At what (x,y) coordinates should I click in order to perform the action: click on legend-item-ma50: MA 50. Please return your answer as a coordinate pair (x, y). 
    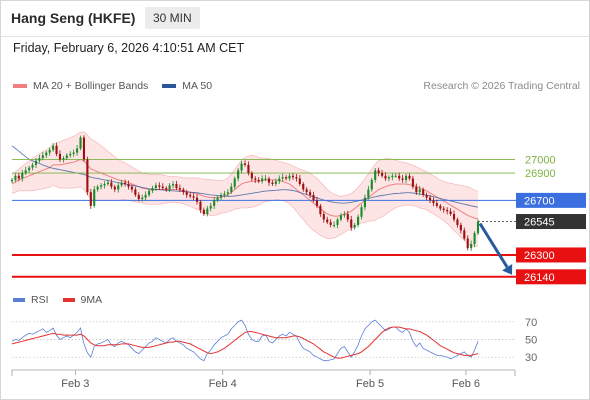
    Looking at the image, I should click on (187, 86).